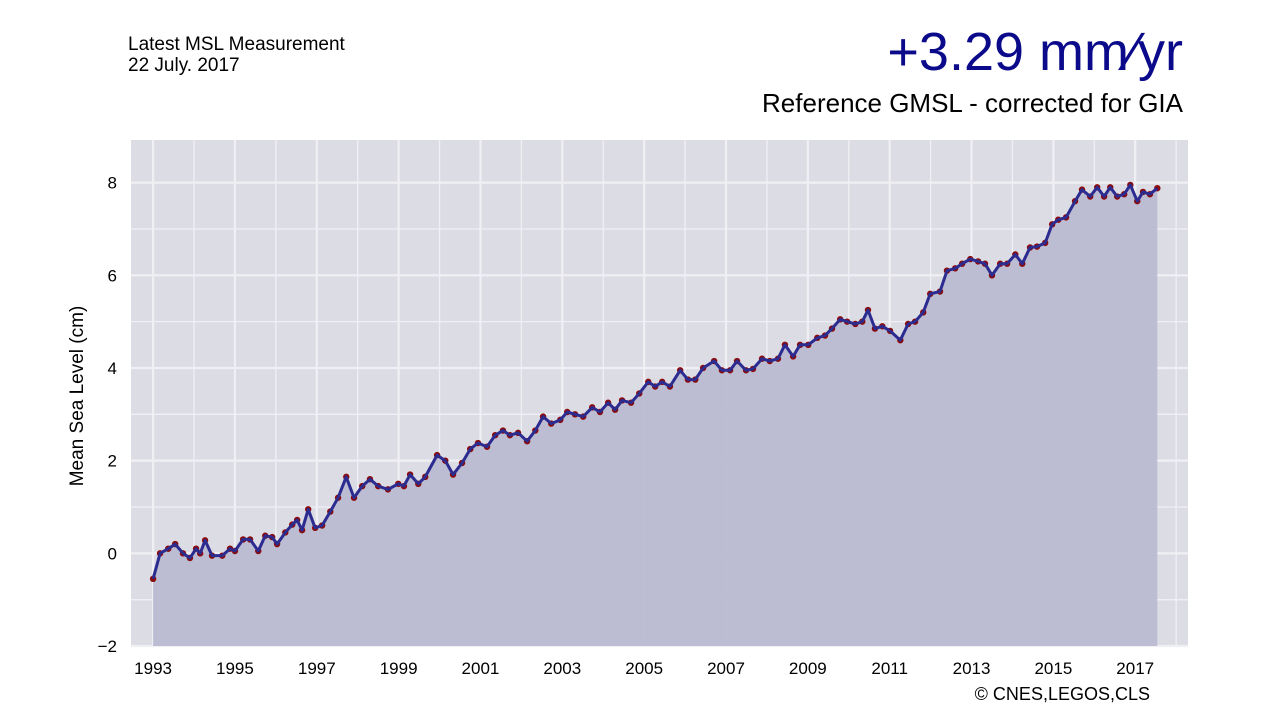 The image size is (1280, 720). I want to click on y-tick-label: 4, so click(112, 368).